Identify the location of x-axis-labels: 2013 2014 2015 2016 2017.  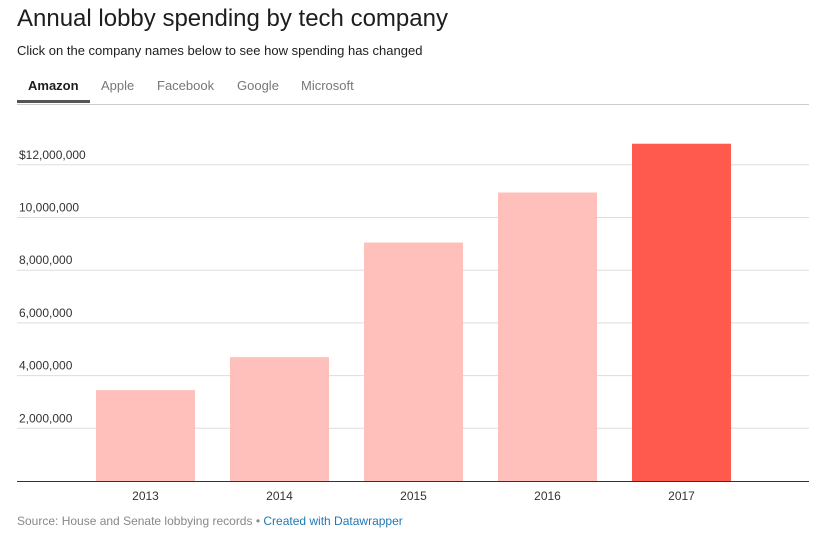
(413, 496).